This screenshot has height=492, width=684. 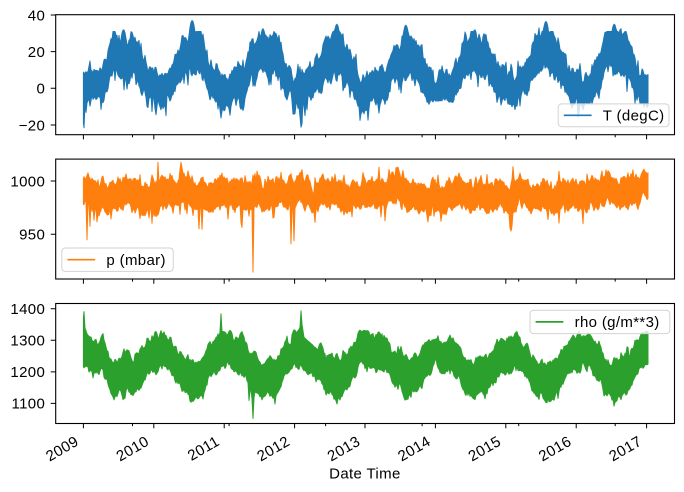 I want to click on svg-text: 1400, so click(x=27, y=309).